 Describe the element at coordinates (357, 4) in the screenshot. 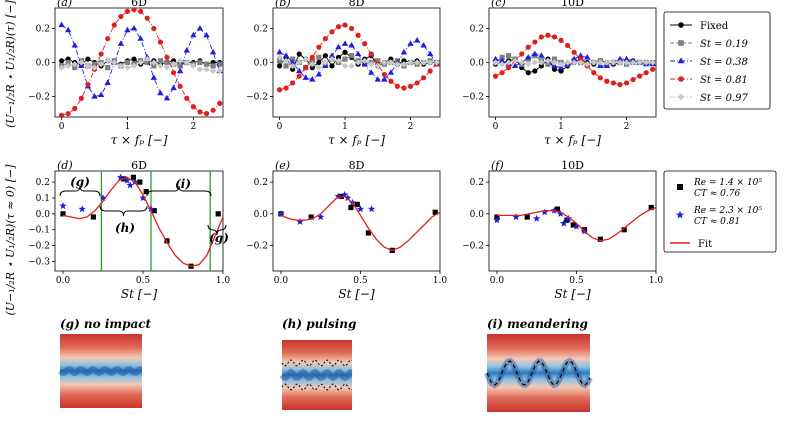

I see `panel-title: 8D` at that location.